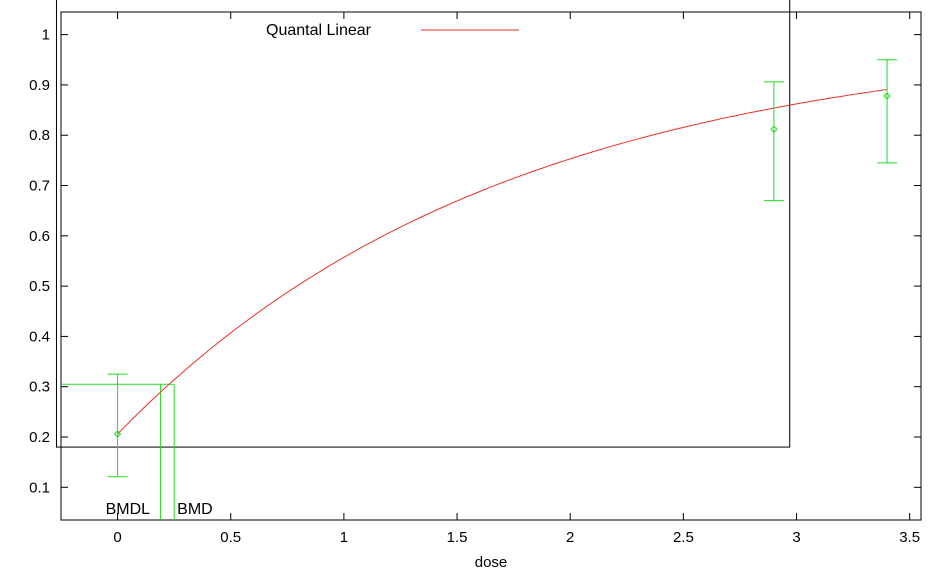 The width and height of the screenshot is (929, 571). Describe the element at coordinates (39, 135) in the screenshot. I see `y-tick-label: 0.8` at that location.